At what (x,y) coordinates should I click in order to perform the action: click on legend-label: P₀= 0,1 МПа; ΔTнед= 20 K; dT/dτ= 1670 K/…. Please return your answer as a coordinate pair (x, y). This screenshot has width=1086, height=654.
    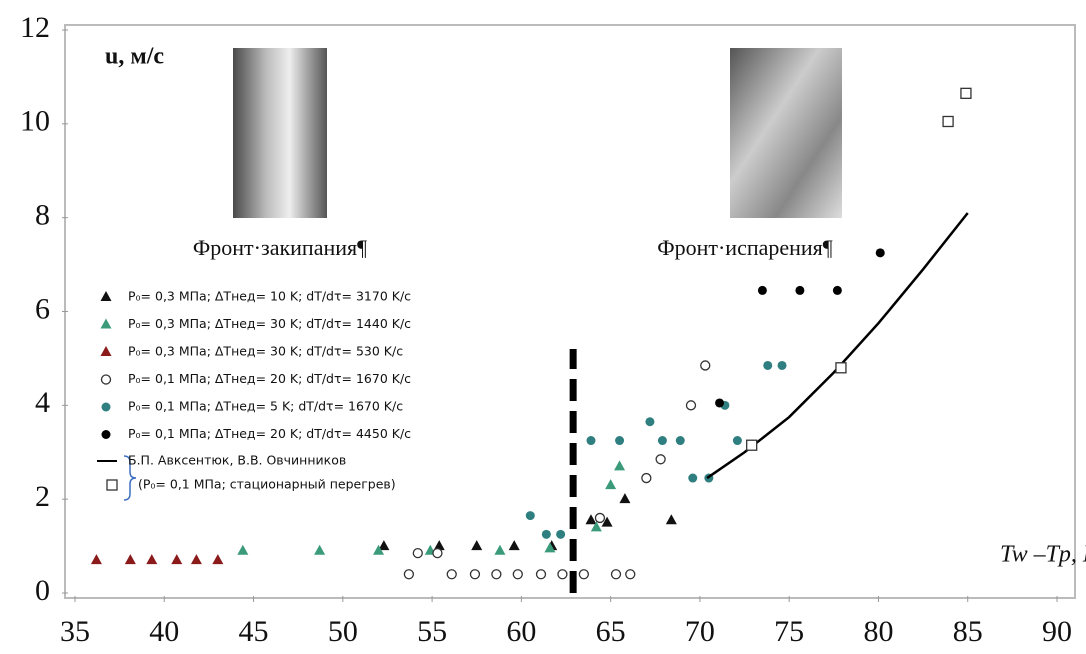
    Looking at the image, I should click on (269, 378).